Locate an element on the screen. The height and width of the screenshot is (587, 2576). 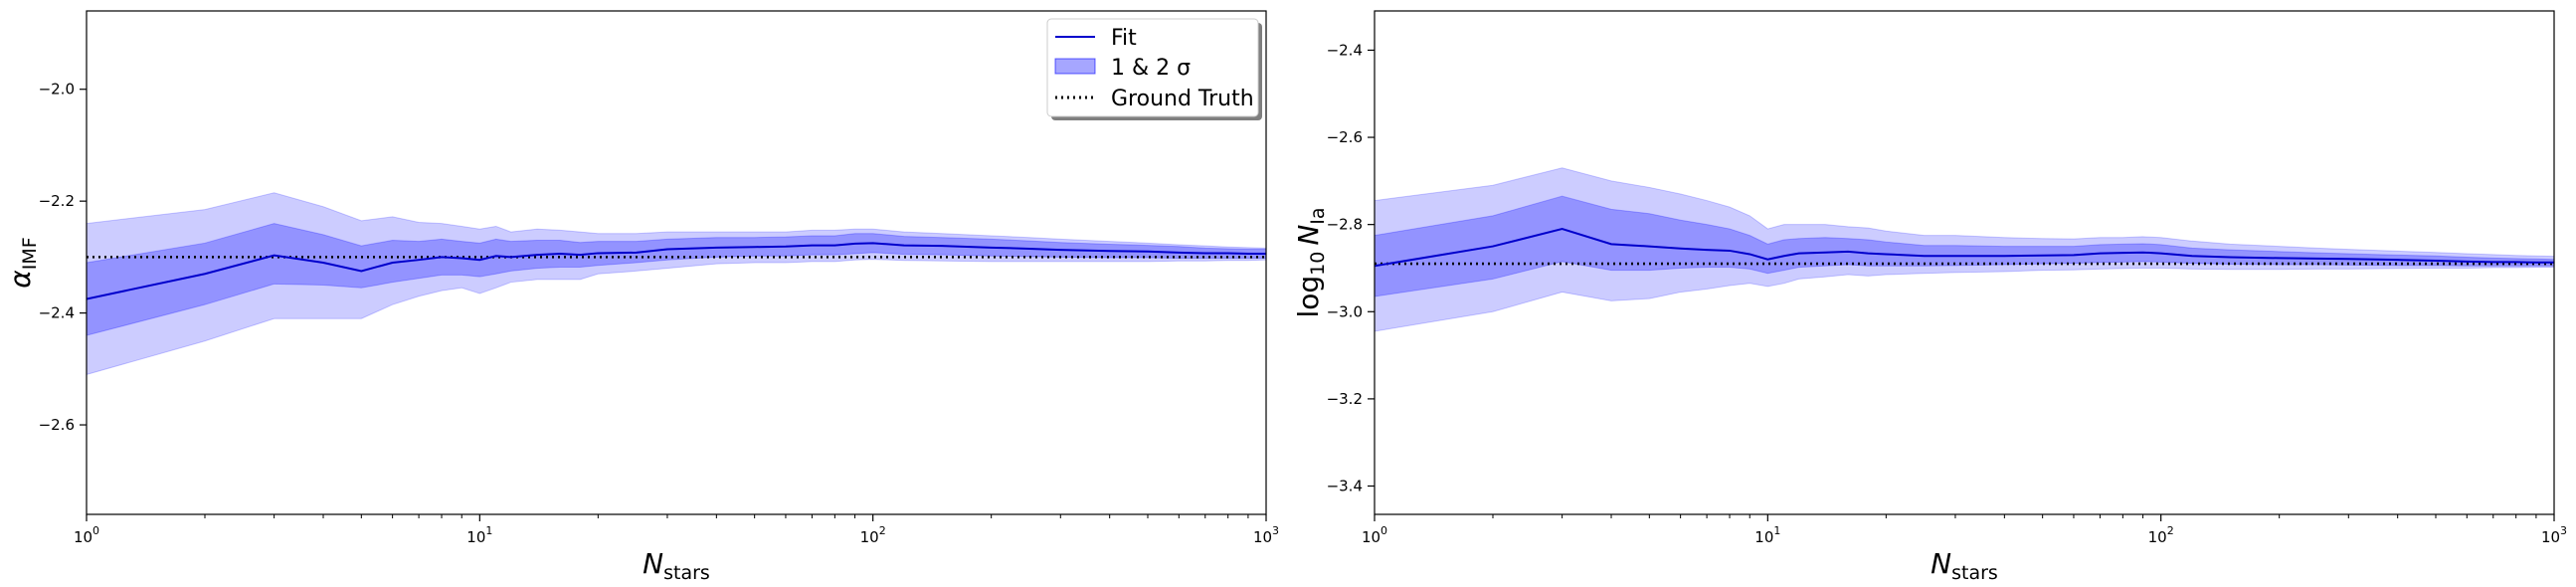
y-tick-label: −2.0 is located at coordinates (57, 89).